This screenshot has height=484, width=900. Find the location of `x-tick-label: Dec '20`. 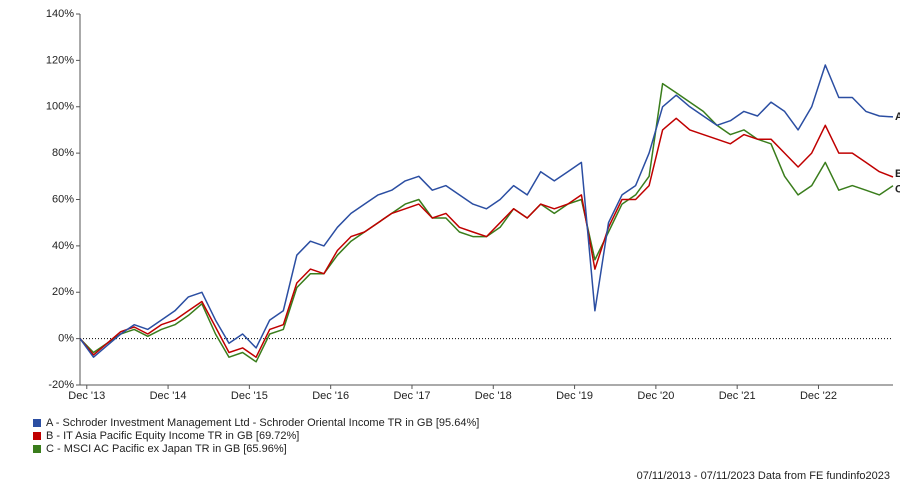

x-tick-label: Dec '20 is located at coordinates (655, 396).